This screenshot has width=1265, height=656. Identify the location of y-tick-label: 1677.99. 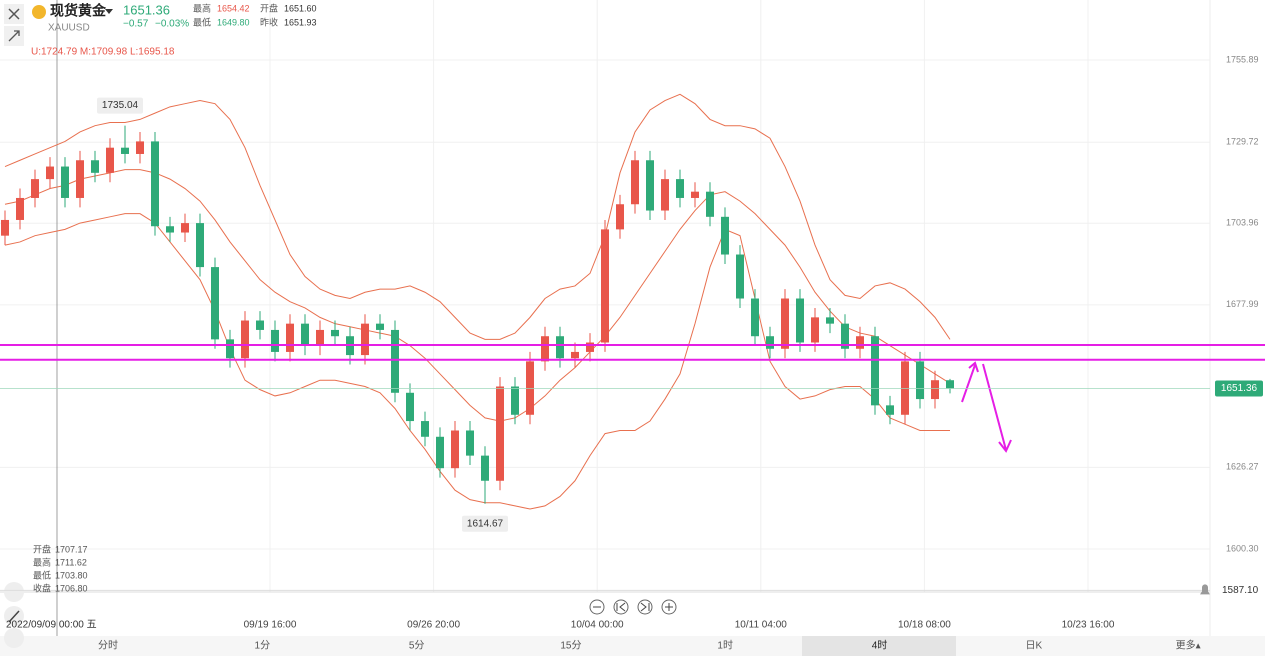
(1242, 304).